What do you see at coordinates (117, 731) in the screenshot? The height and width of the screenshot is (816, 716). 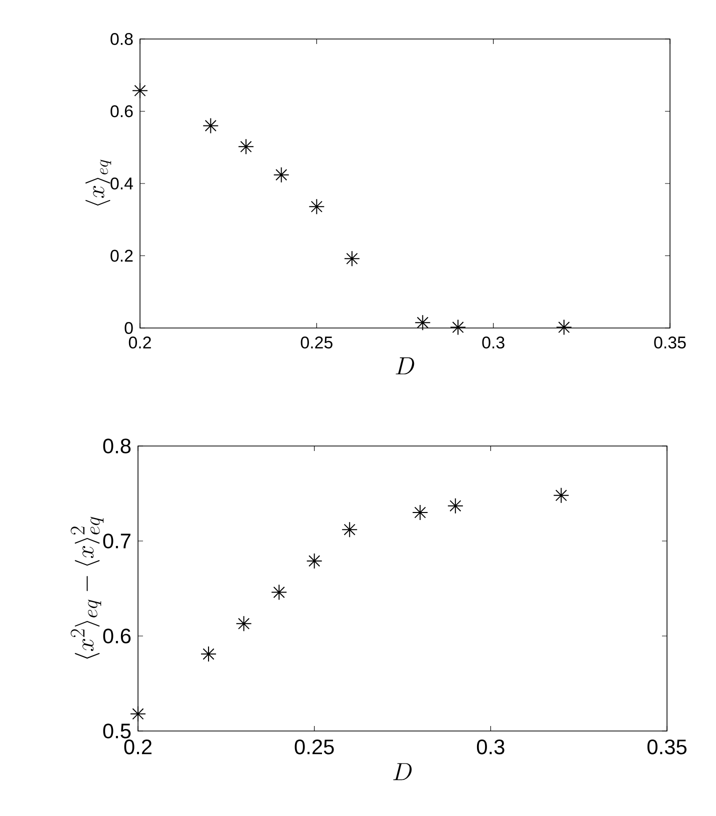 I see `y-tick-label: 0.5` at bounding box center [117, 731].